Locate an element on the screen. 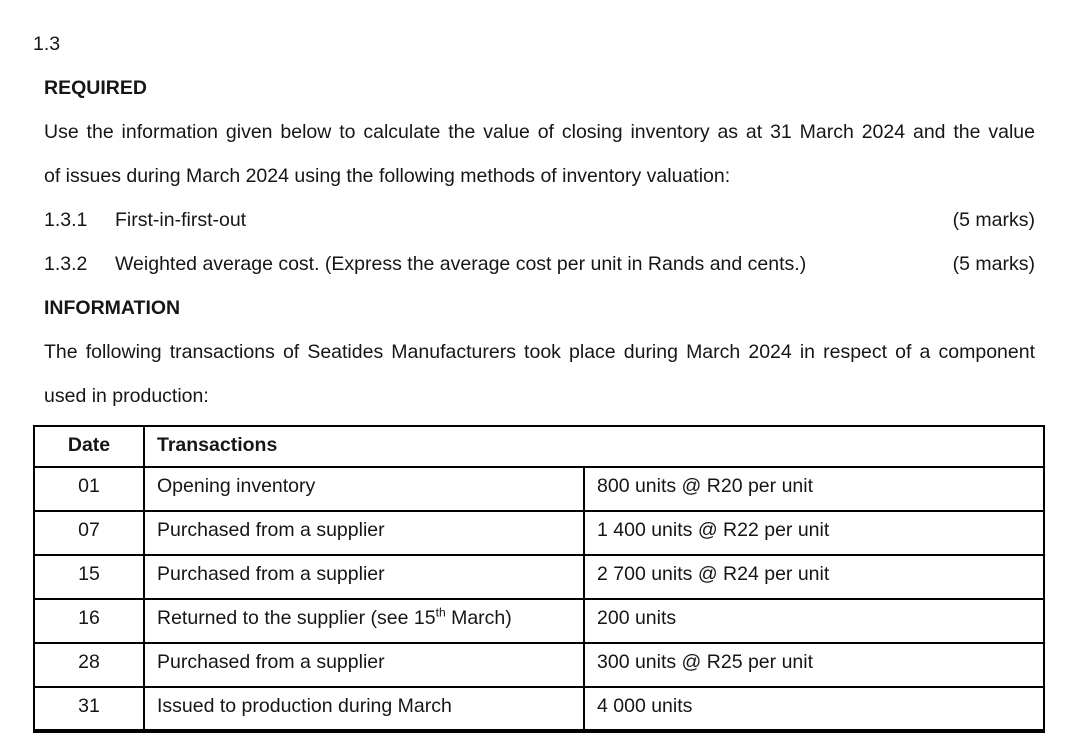 This screenshot has height=741, width=1080. detail-cell: 4 000 units is located at coordinates (814, 709).